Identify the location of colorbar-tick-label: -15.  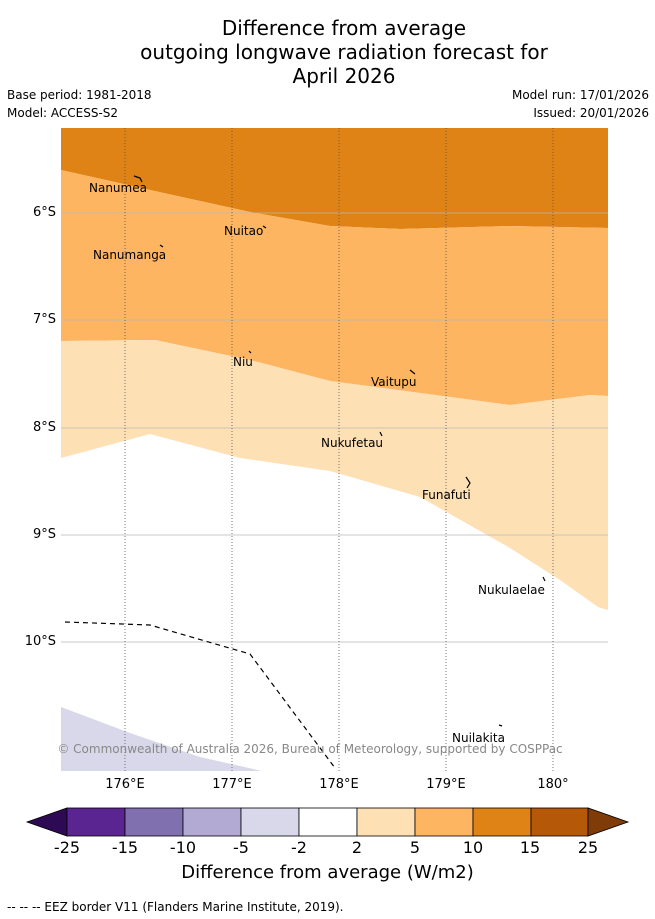
(125, 847).